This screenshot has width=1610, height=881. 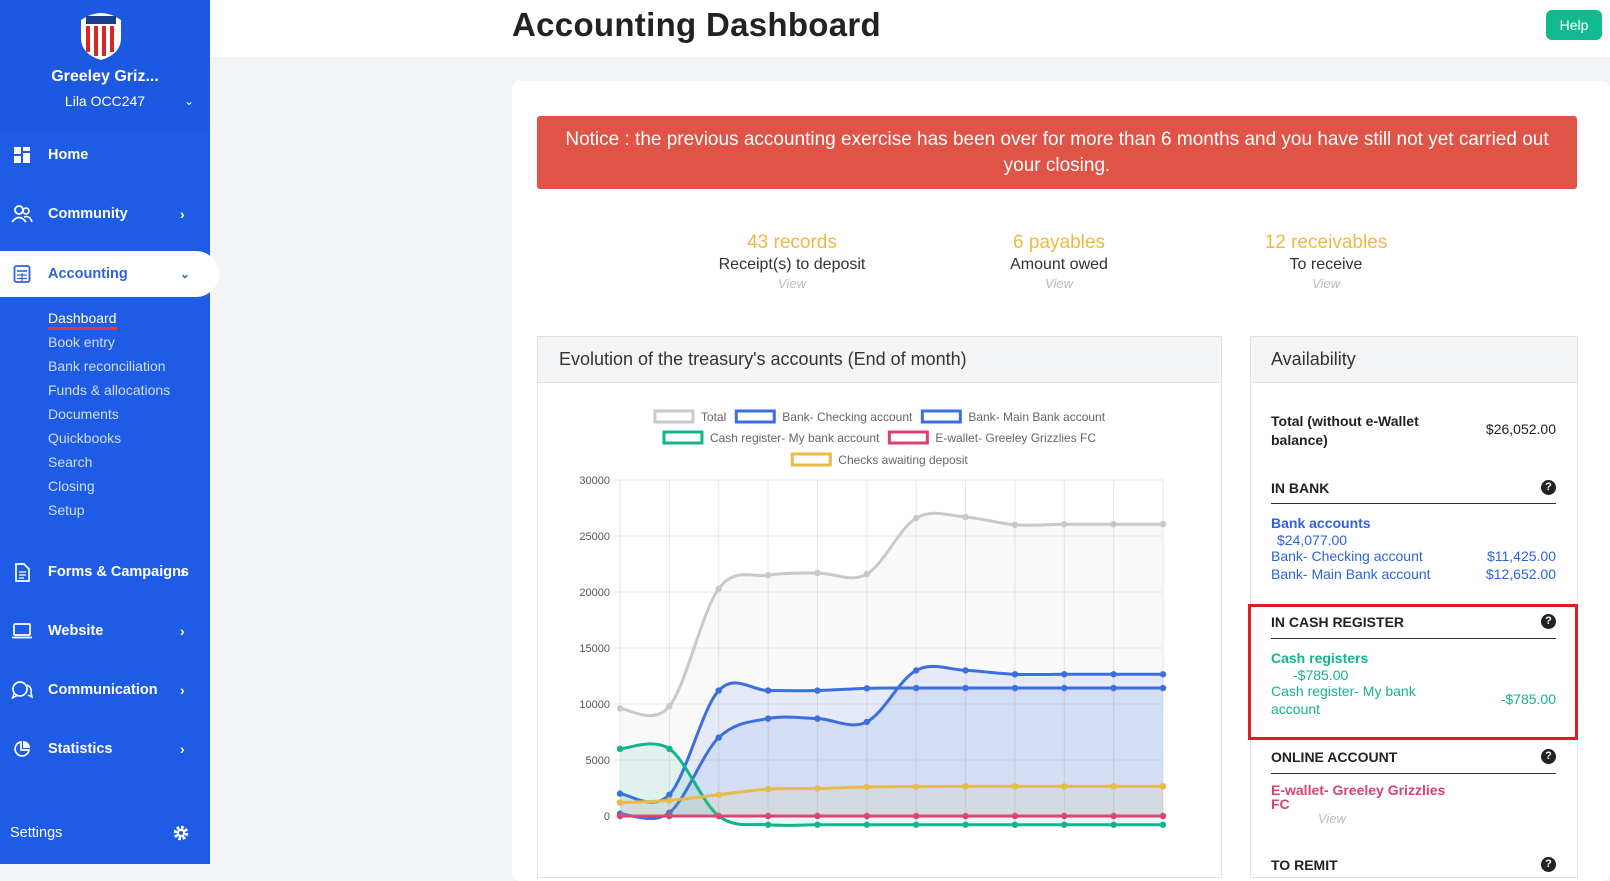 I want to click on nav-community: Community ›, so click(x=105, y=214).